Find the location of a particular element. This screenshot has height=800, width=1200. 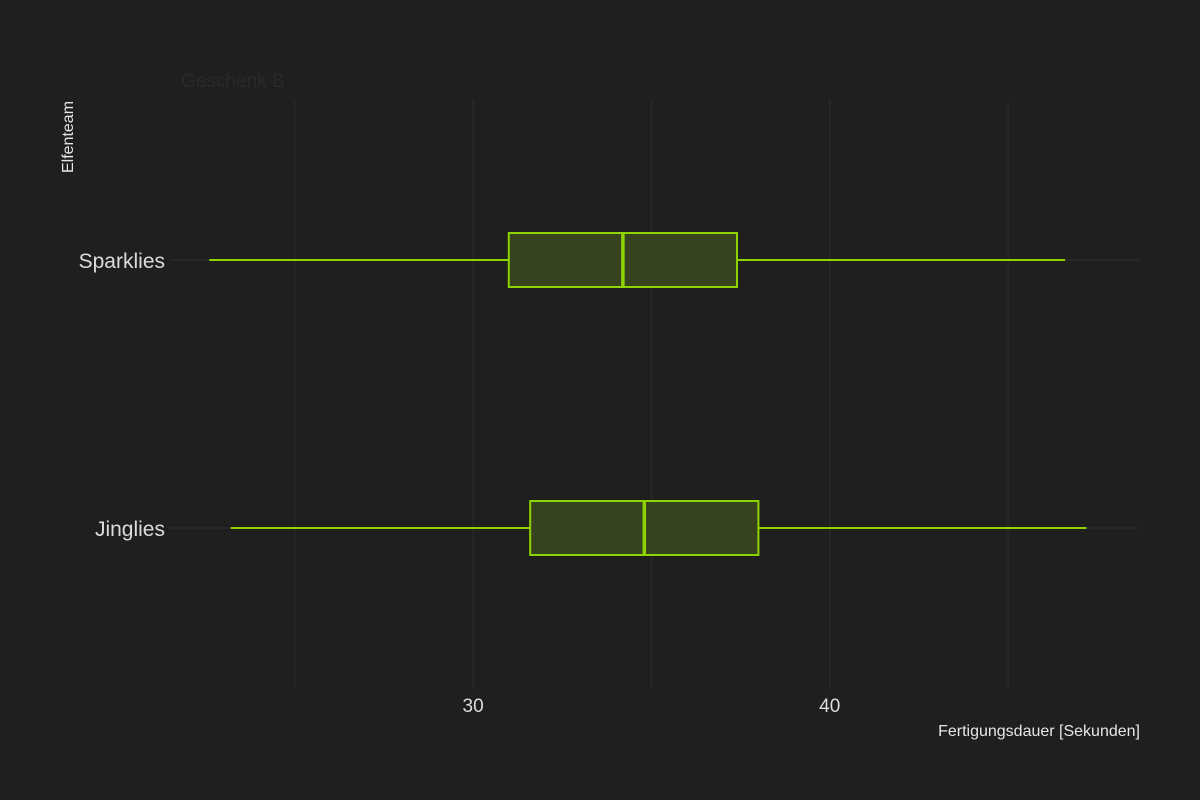

category-label: Sparklies is located at coordinates (122, 261).